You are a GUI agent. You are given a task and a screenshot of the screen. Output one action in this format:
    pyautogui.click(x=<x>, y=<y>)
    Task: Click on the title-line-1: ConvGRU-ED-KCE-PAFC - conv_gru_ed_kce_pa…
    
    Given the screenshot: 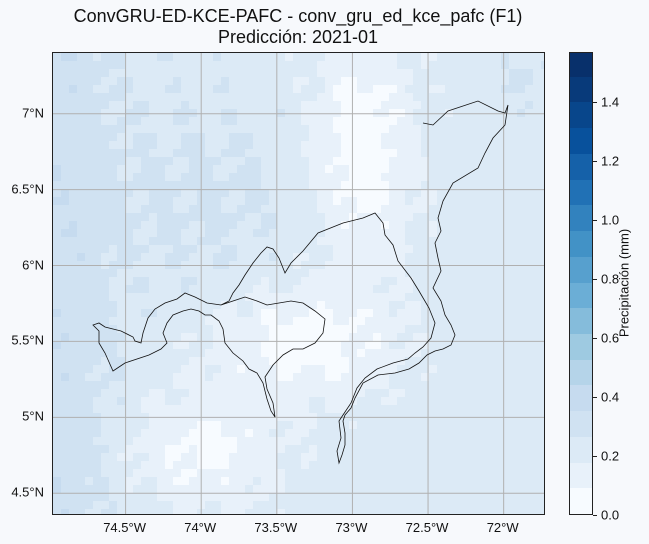 What is the action you would take?
    pyautogui.click(x=298, y=16)
    